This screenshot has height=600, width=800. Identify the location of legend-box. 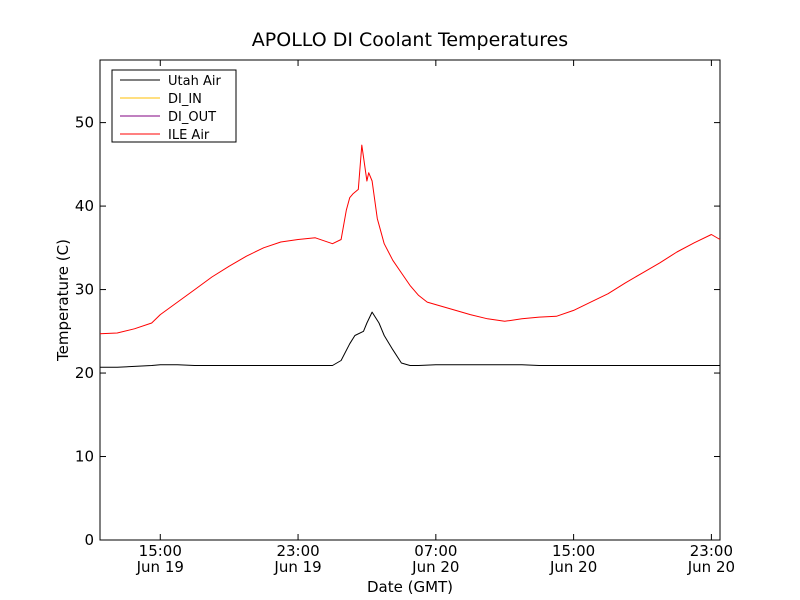
(174, 106).